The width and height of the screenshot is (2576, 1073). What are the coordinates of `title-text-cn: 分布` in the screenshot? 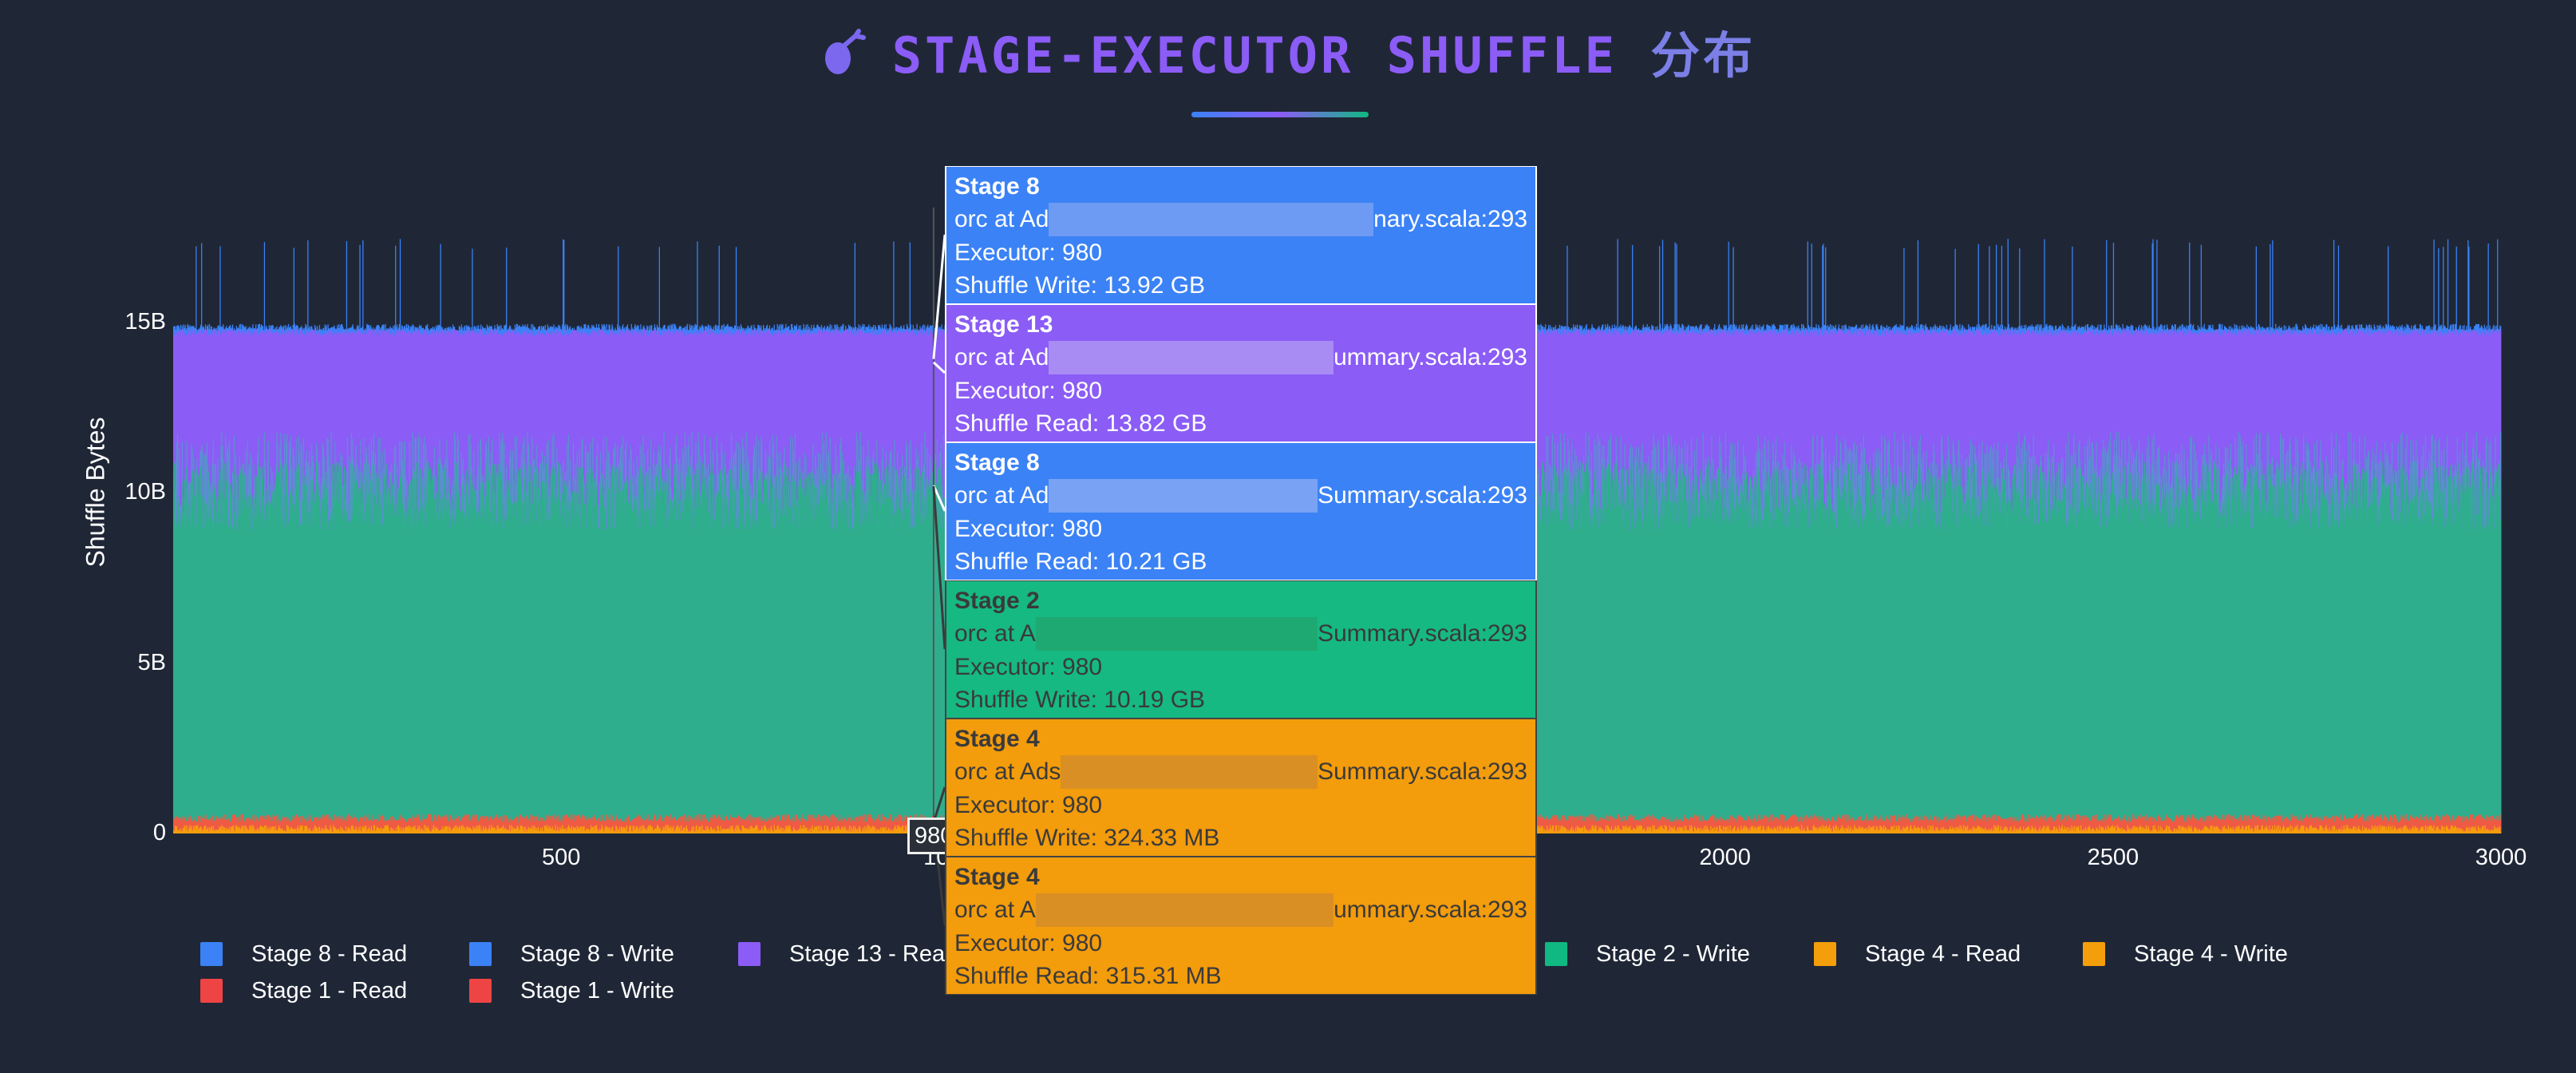 It's located at (1703, 55).